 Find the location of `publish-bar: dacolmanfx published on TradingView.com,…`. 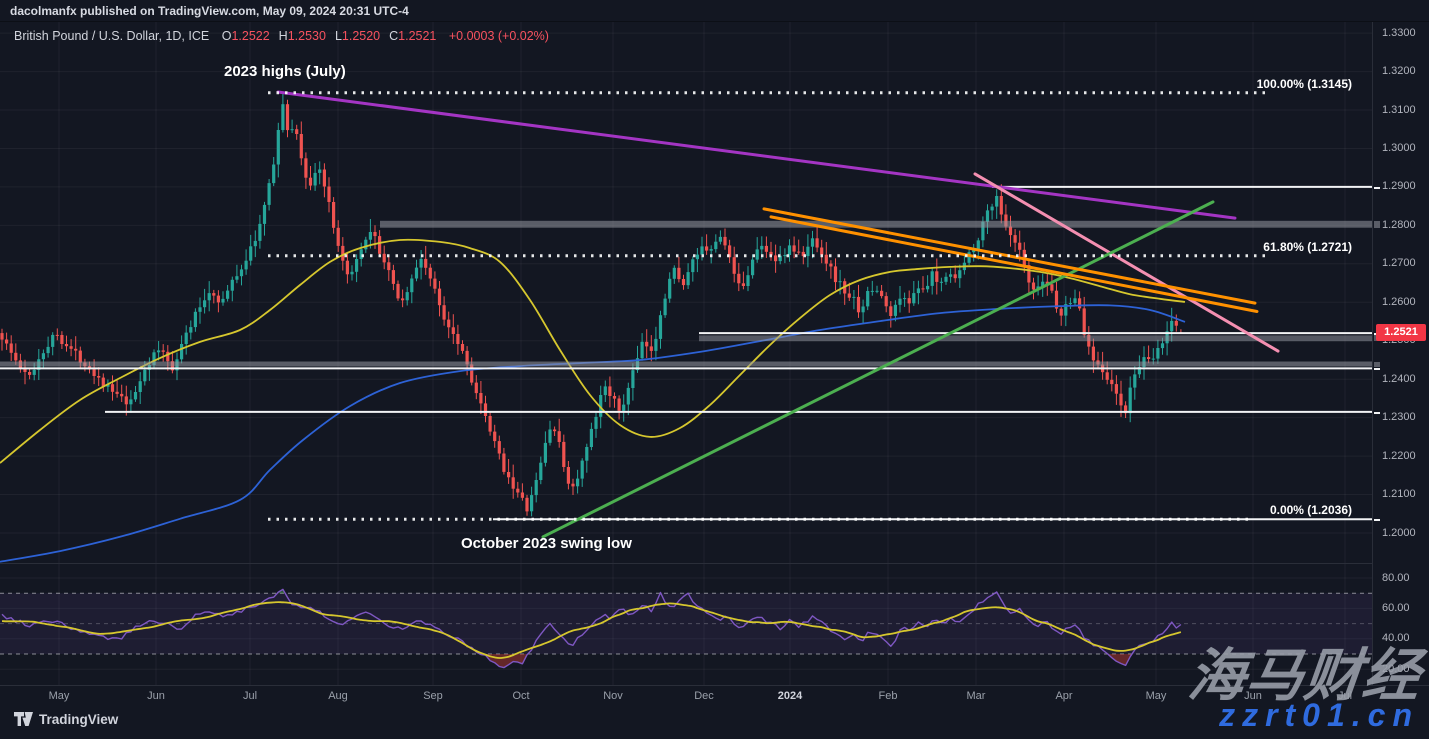

publish-bar: dacolmanfx published on TradingView.com,… is located at coordinates (714, 11).